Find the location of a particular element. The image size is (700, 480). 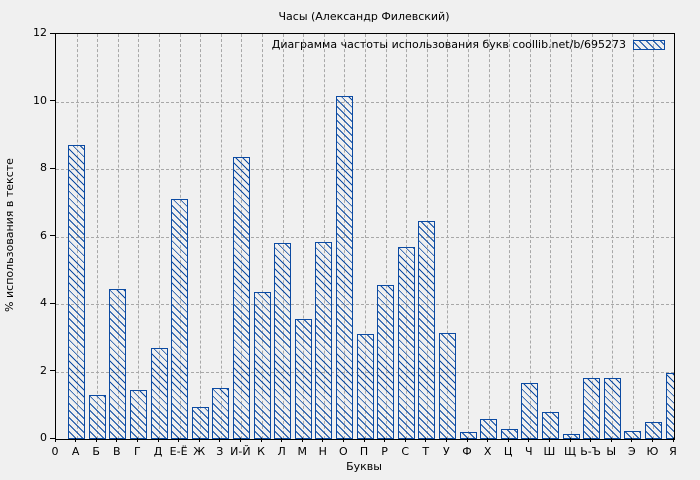

gridline-x-Д is located at coordinates (159, 236).